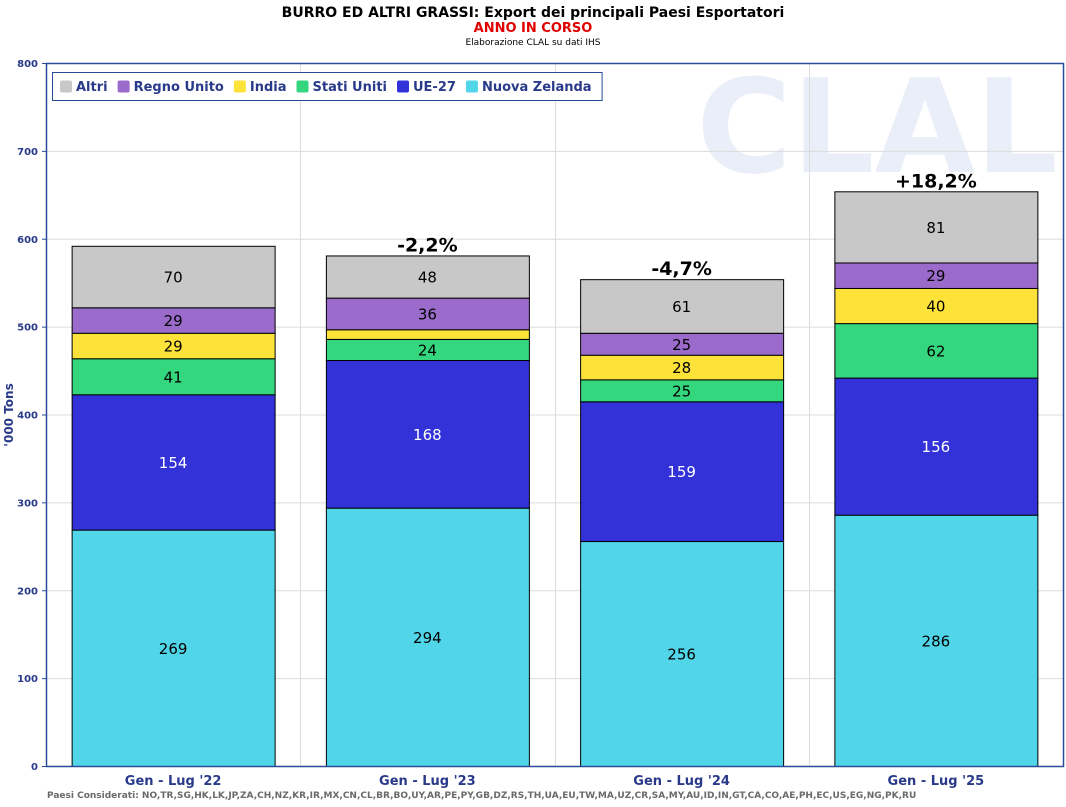  Describe the element at coordinates (350, 87) in the screenshot. I see `legend-label: Stati Uniti` at that location.